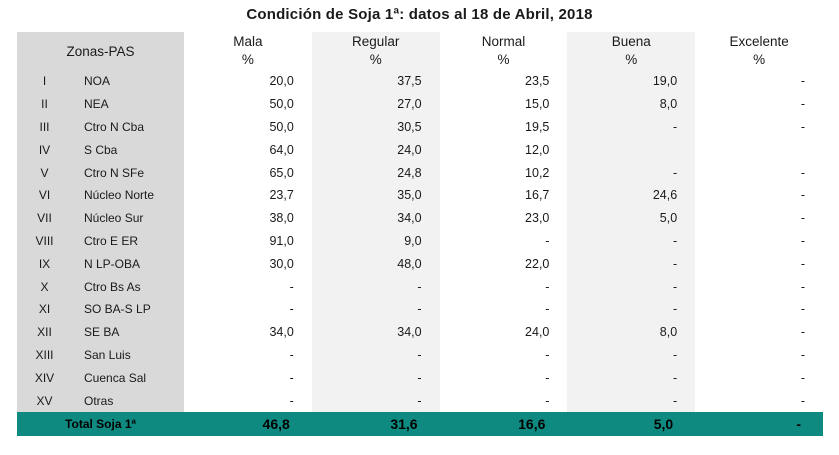 The image size is (839, 455). Describe the element at coordinates (631, 423) in the screenshot. I see `total-value: 5,0` at that location.